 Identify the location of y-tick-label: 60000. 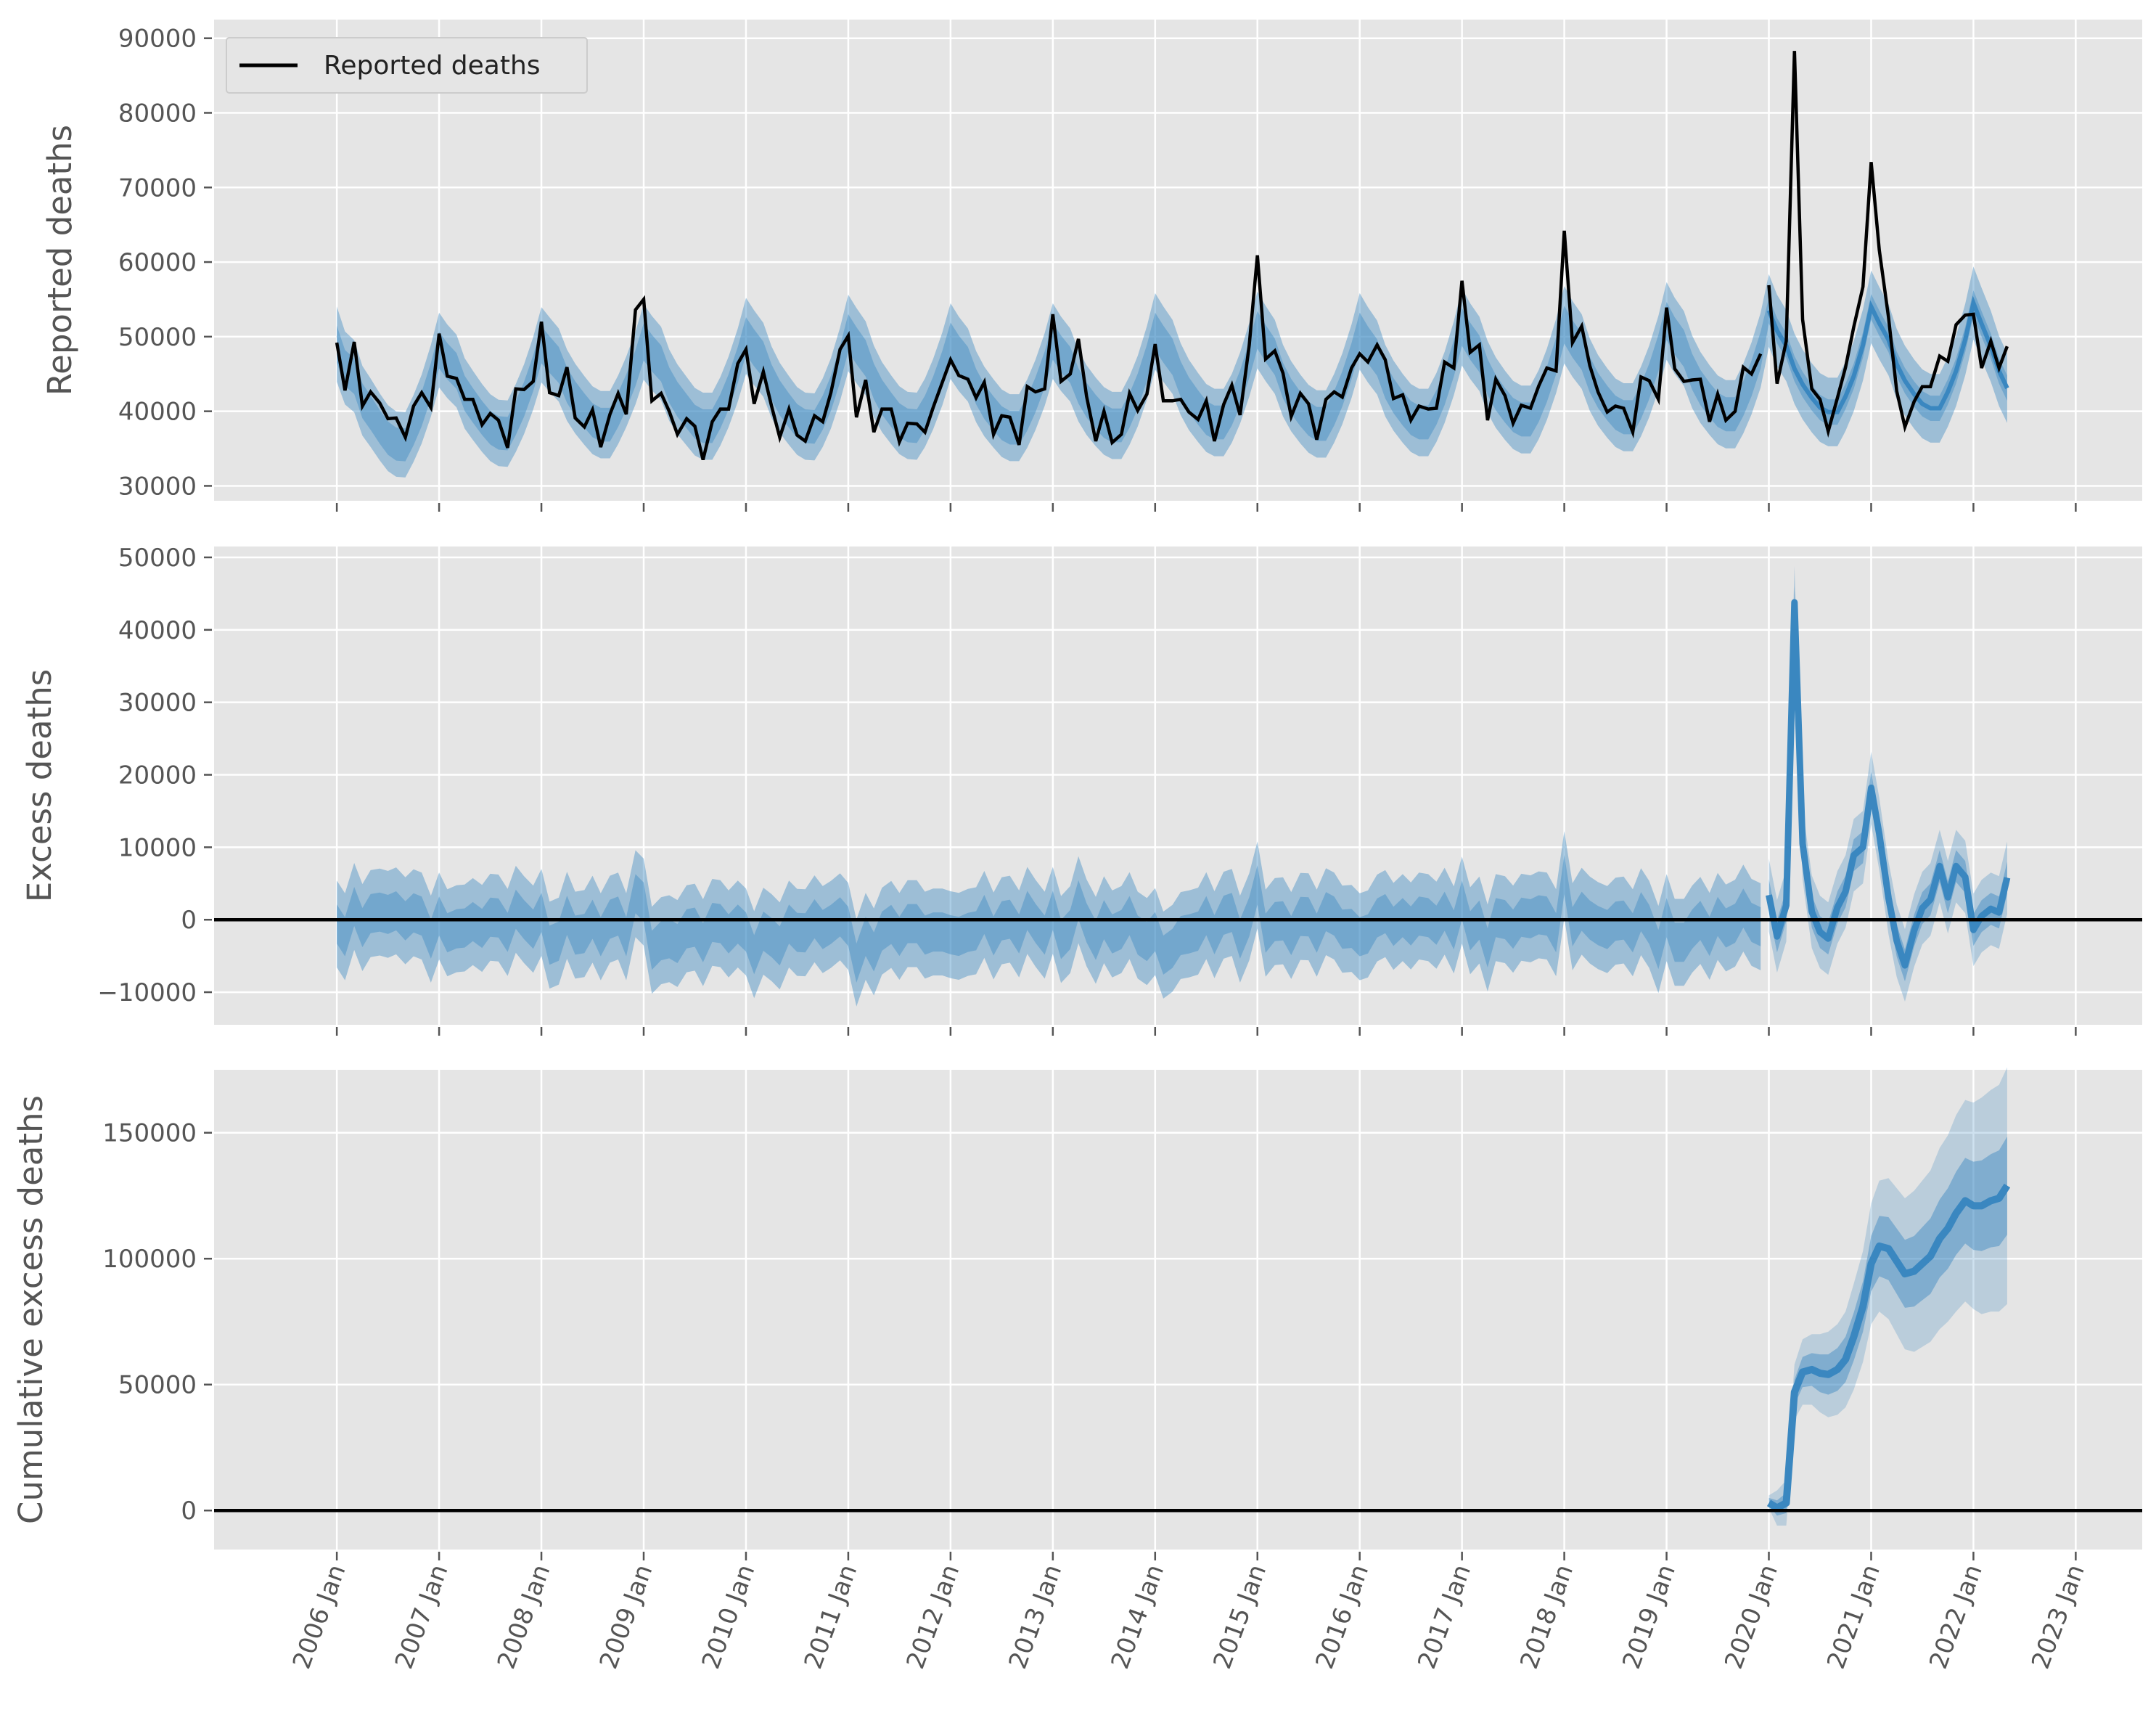
(157, 262).